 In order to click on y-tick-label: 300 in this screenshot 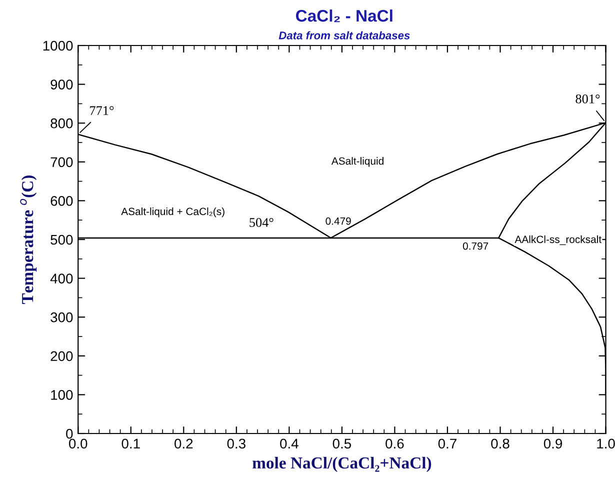, I will do `click(61, 317)`.